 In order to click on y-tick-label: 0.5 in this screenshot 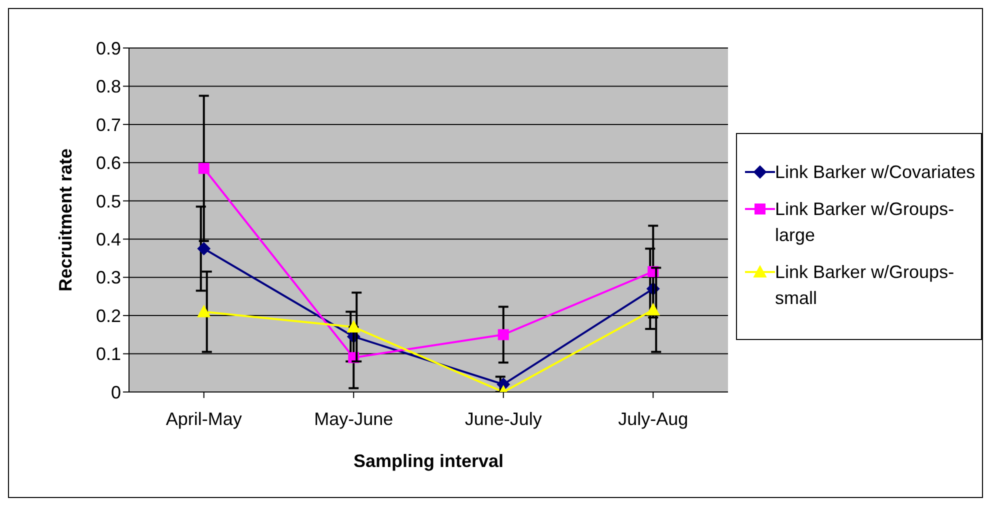, I will do `click(108, 201)`.